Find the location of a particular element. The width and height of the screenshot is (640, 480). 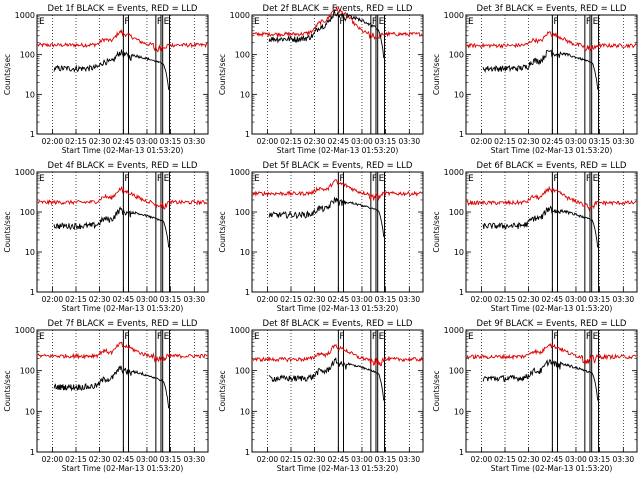

panel-title: Det 5f BLACK = Events, RED = LLD is located at coordinates (338, 166).